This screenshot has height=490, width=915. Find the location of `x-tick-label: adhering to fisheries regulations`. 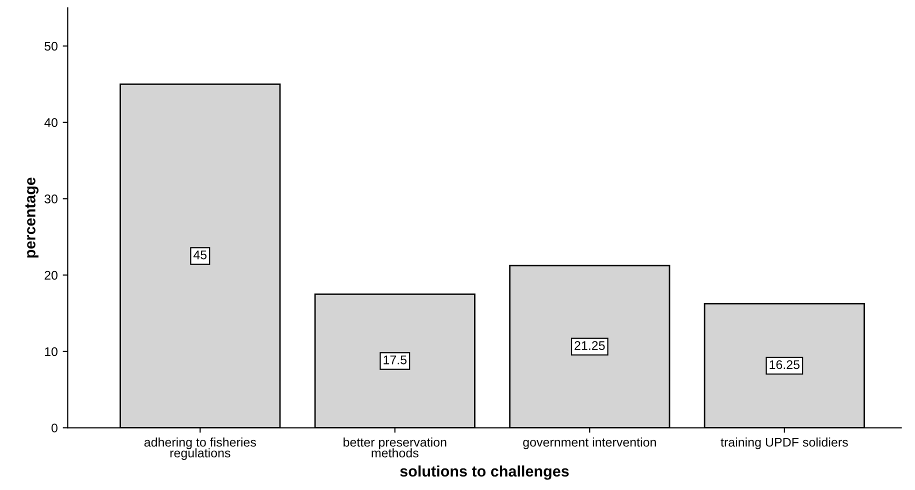

x-tick-label: adhering to fisheries regulations is located at coordinates (200, 448).